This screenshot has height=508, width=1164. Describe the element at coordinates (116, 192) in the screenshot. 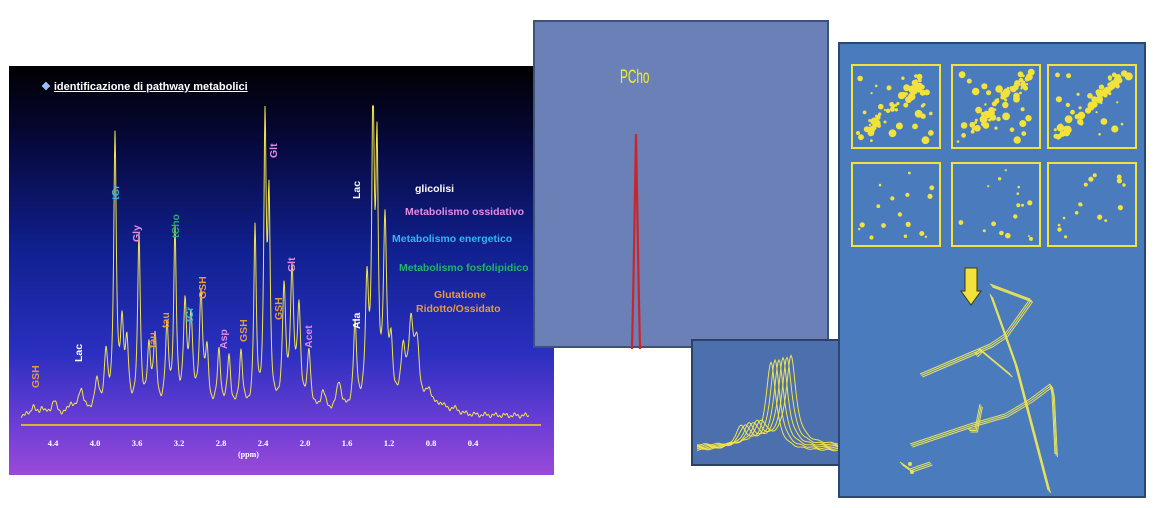

I see `peak-label-tcr: tCr` at that location.